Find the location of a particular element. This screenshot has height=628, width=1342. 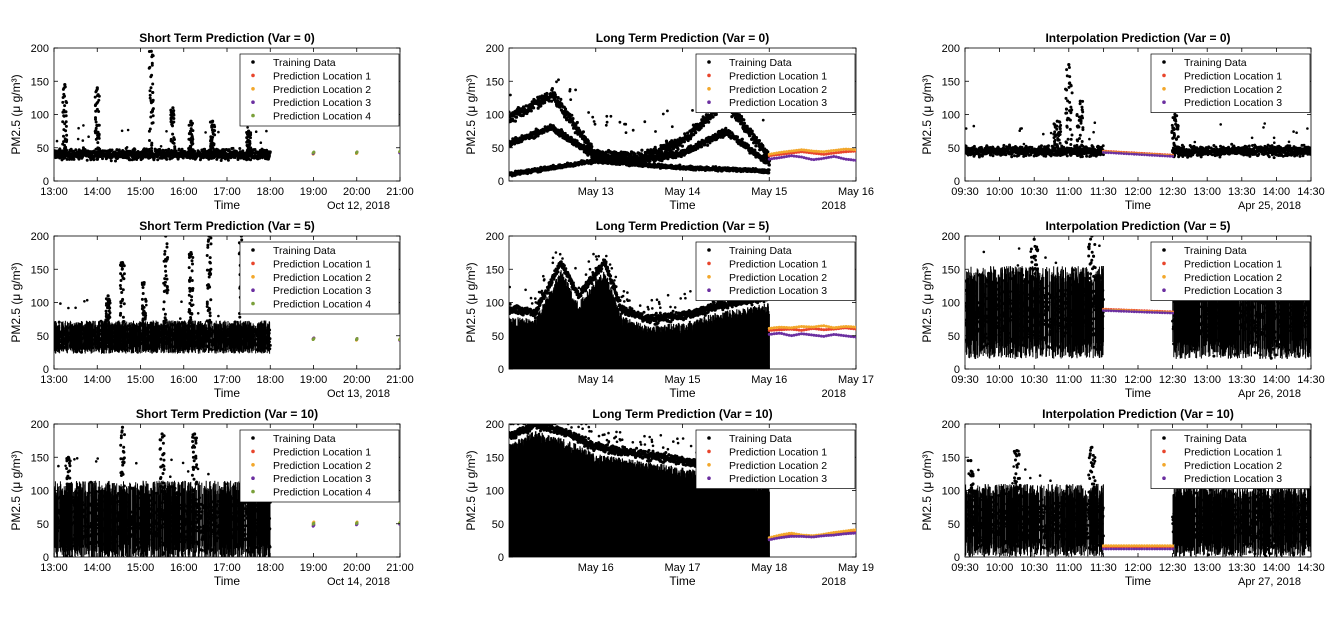

x-tick-label: 15:00 is located at coordinates (141, 192).